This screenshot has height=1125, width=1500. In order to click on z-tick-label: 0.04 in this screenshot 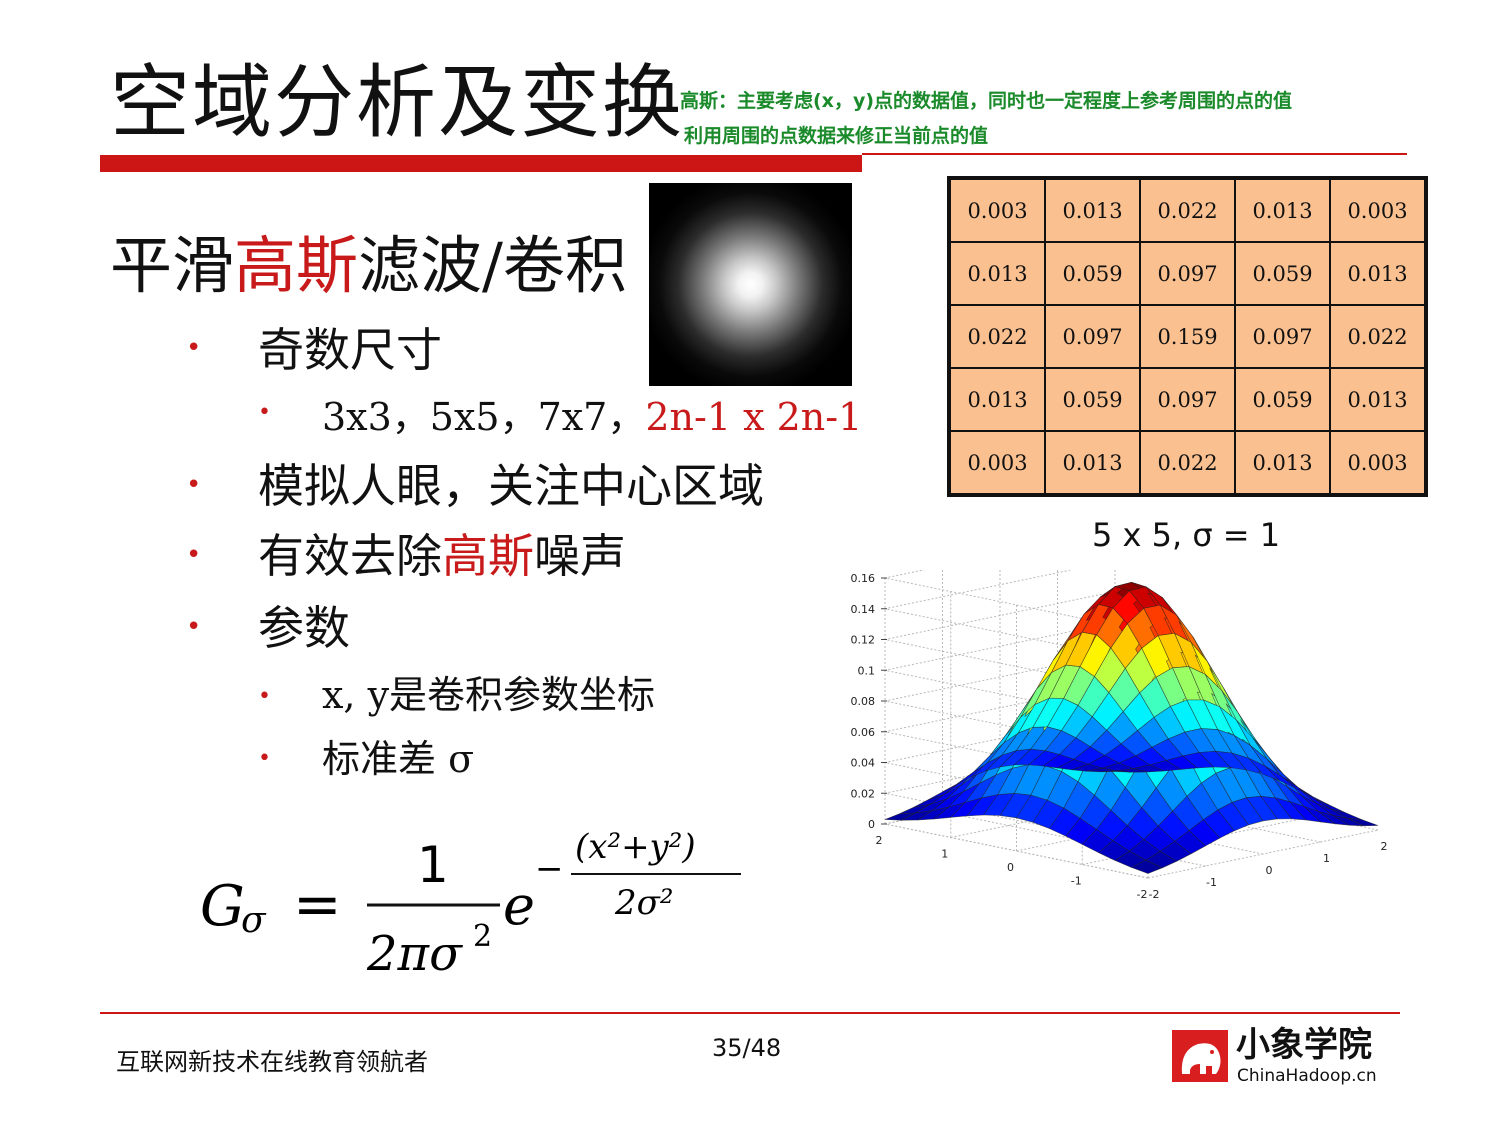, I will do `click(863, 763)`.